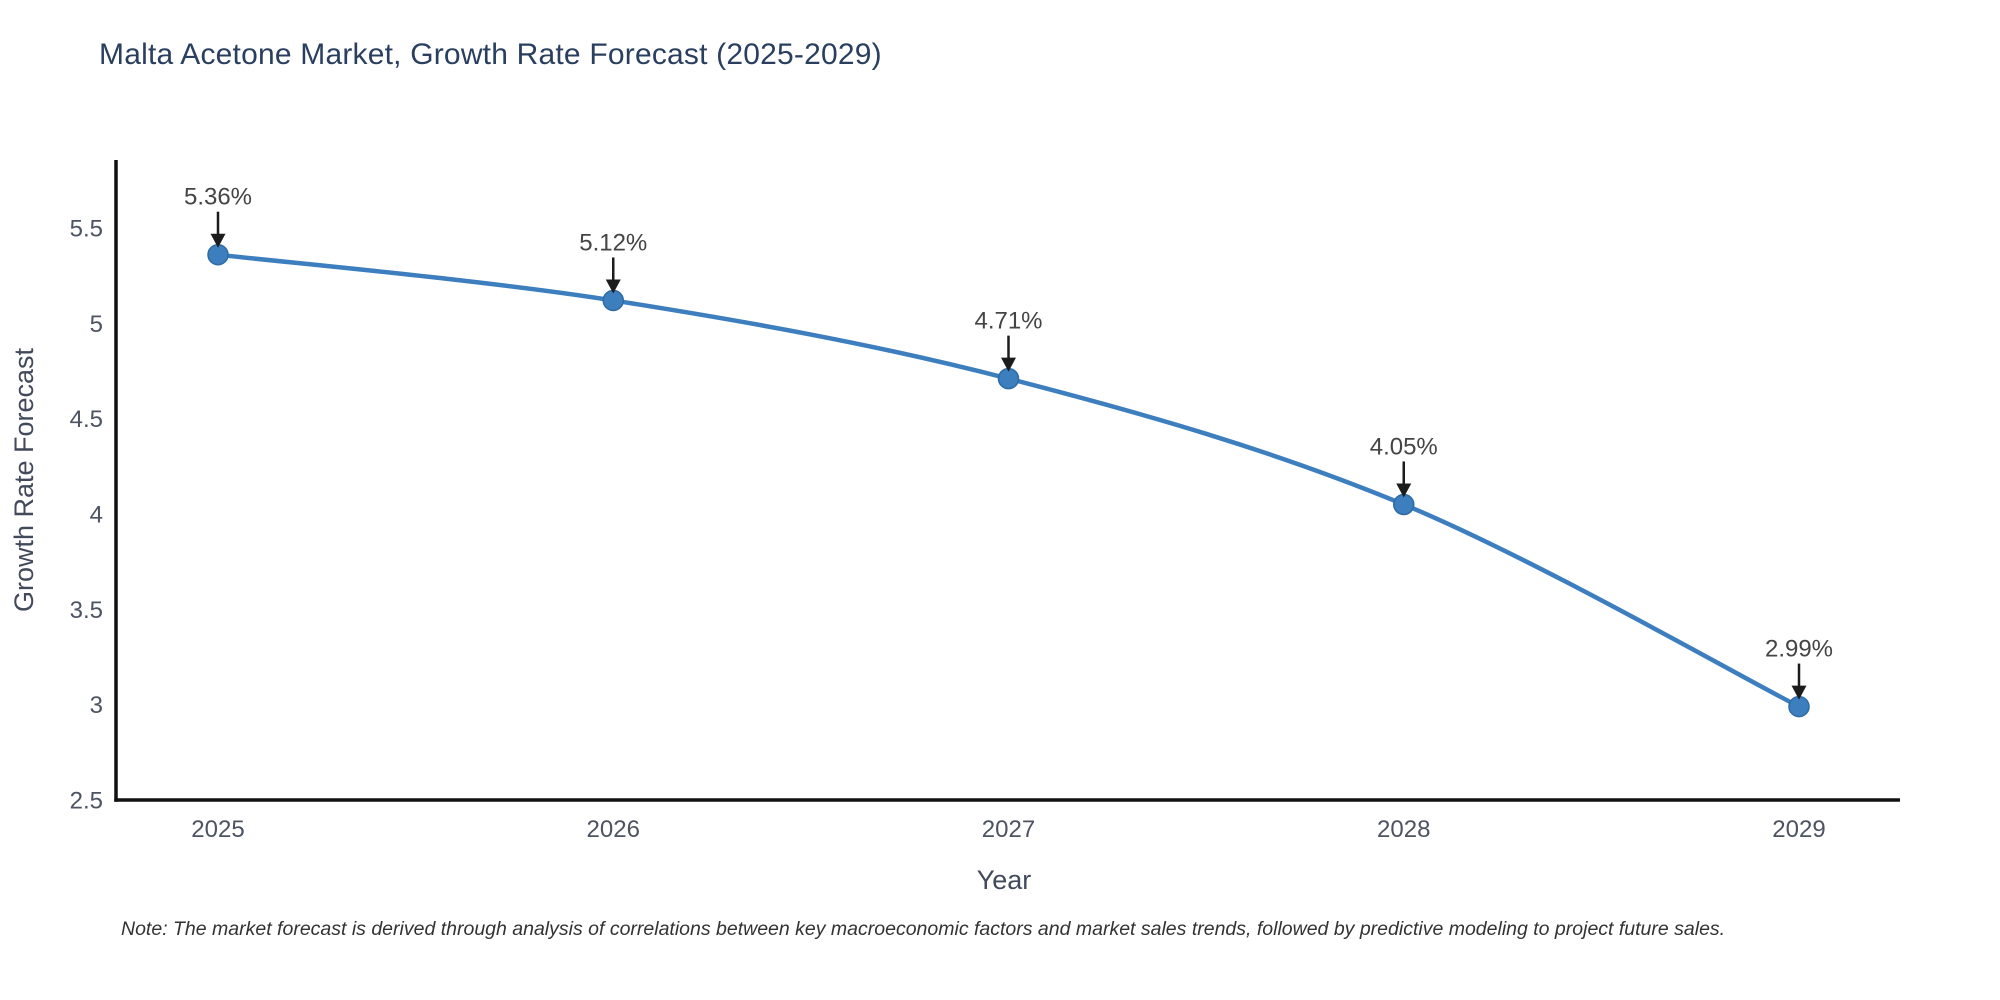 This screenshot has height=1000, width=2000. What do you see at coordinates (96, 515) in the screenshot?
I see `y-tick-label: 4` at bounding box center [96, 515].